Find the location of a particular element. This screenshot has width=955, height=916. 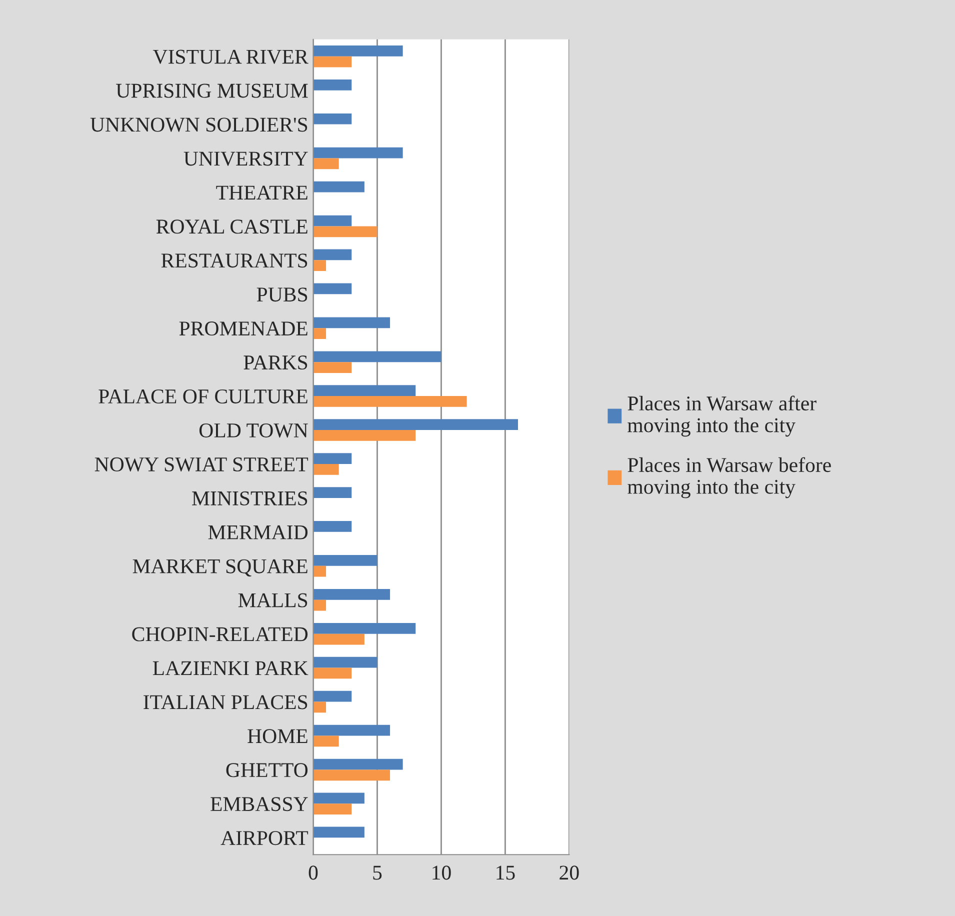

y-tick-label: PARKS is located at coordinates (276, 363).